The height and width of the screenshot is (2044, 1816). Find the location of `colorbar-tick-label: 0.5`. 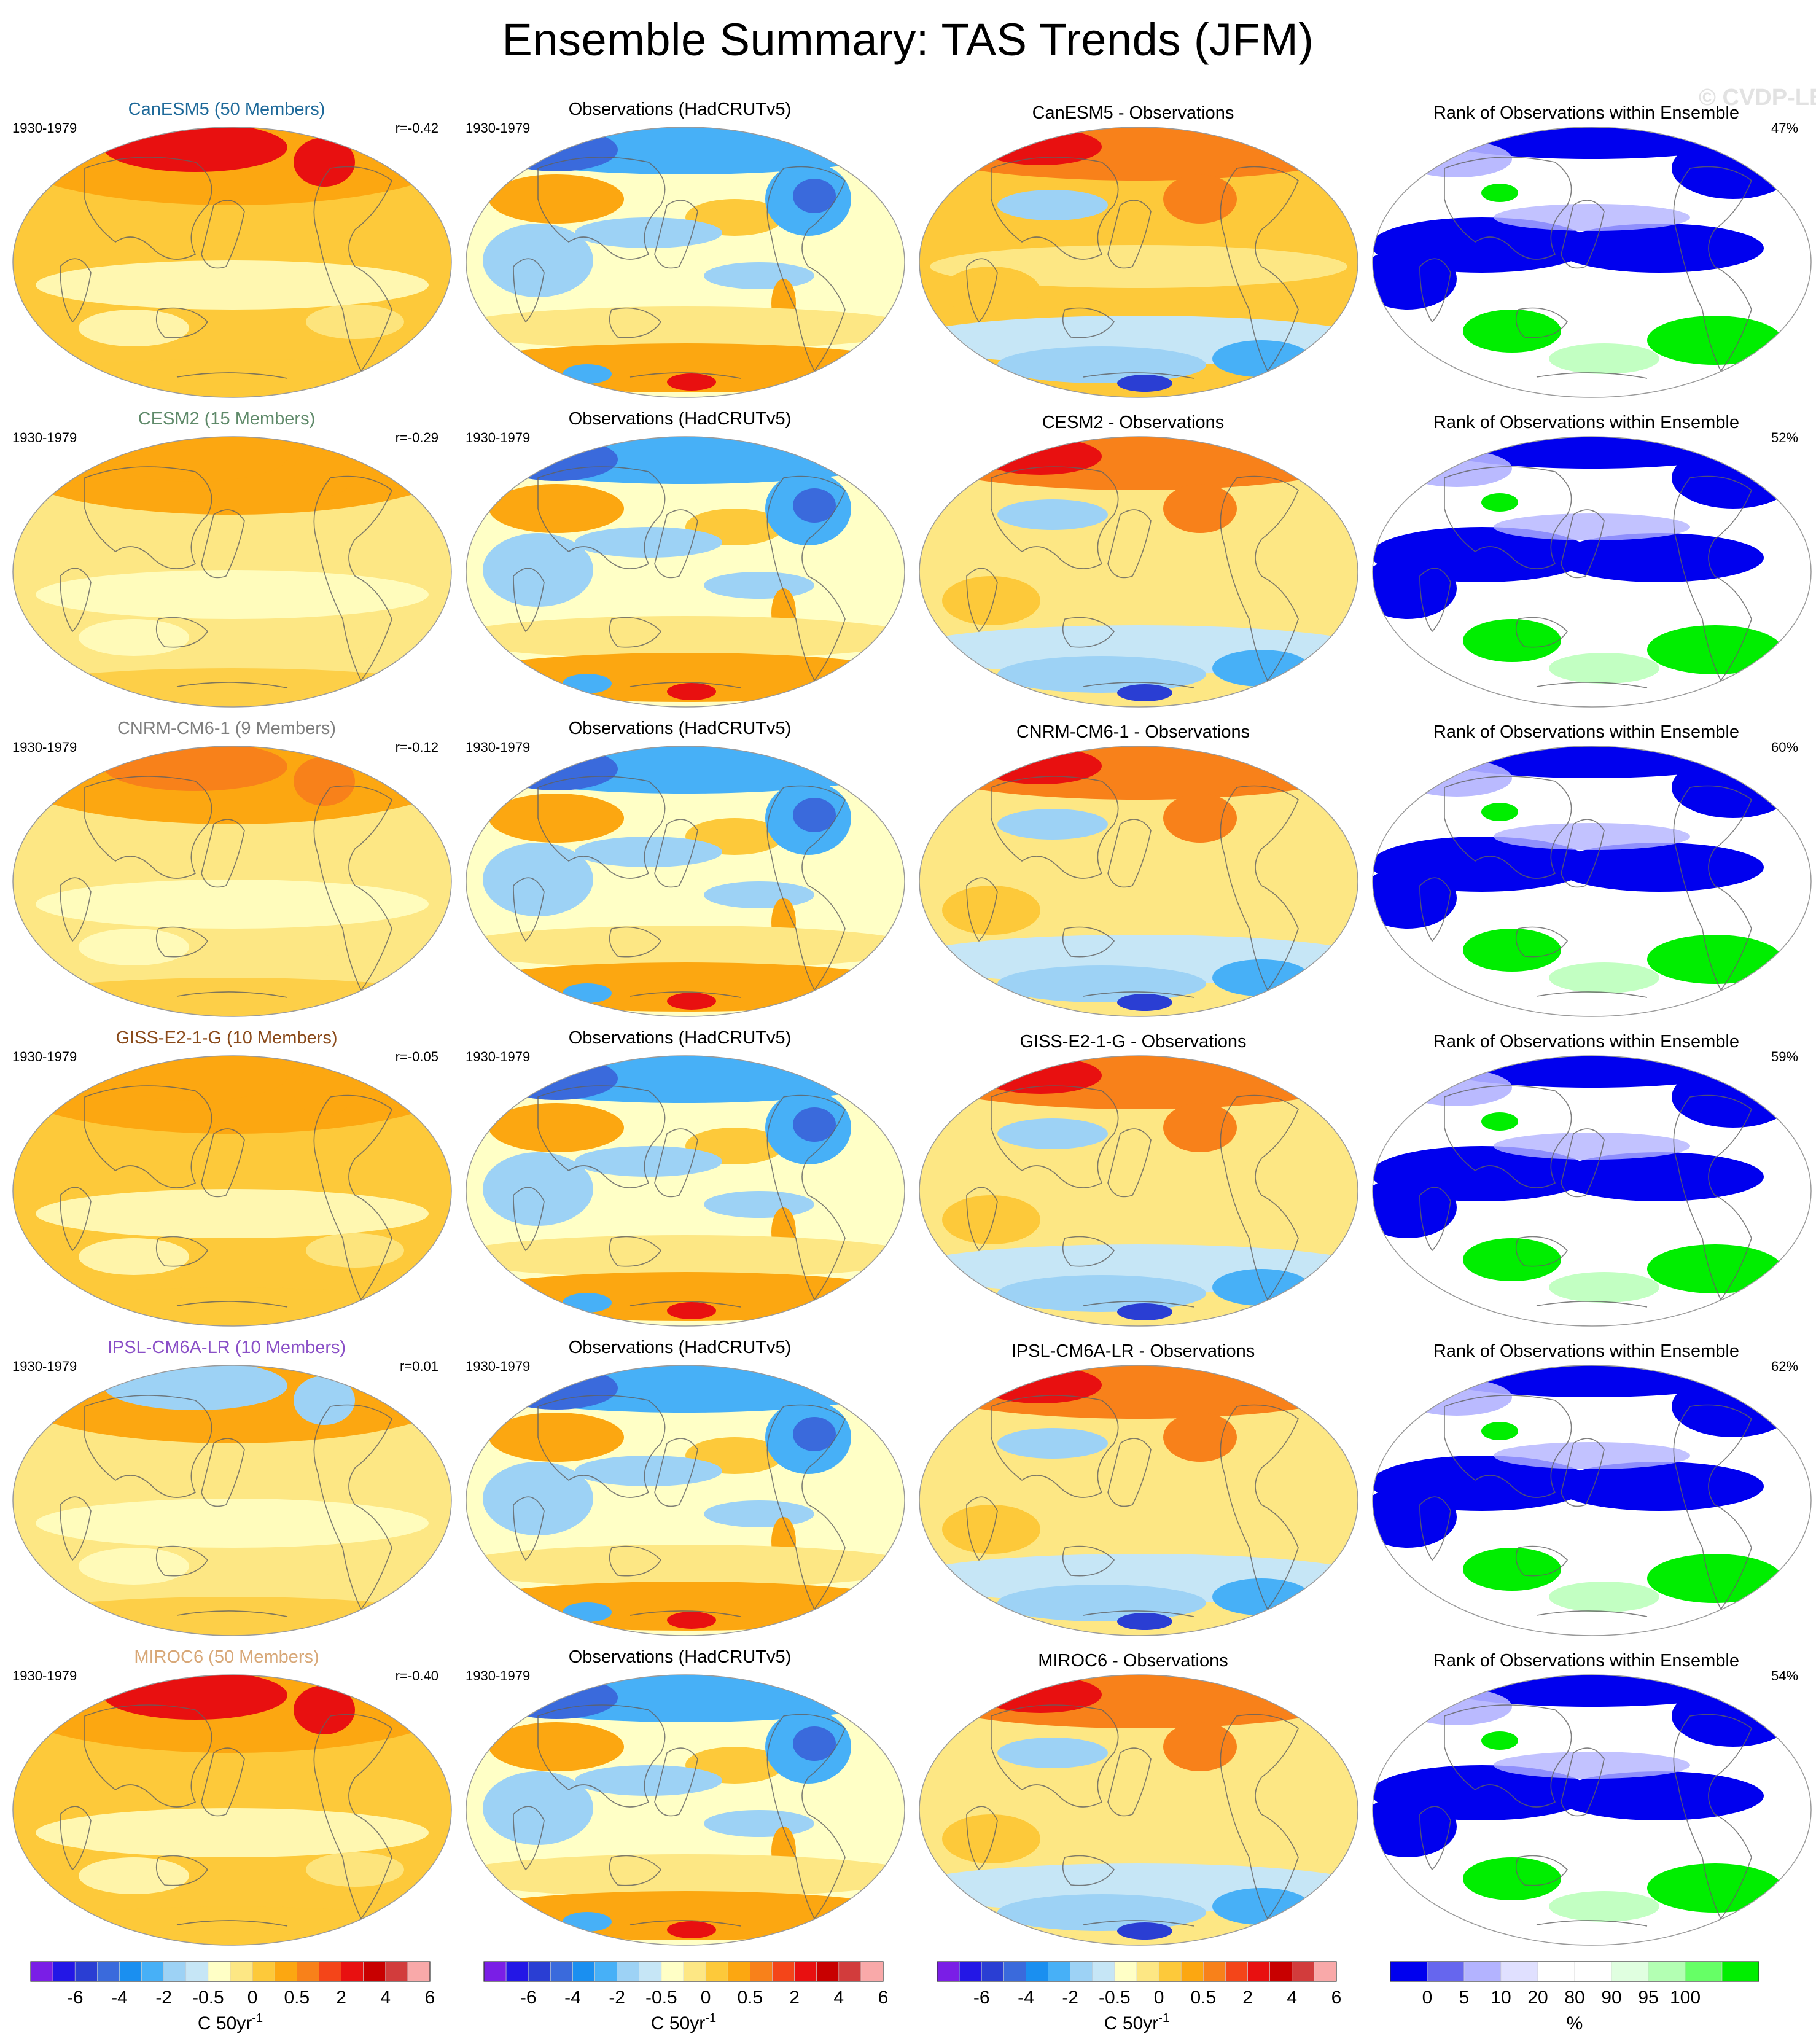

colorbar-tick-label: 0.5 is located at coordinates (750, 1997).